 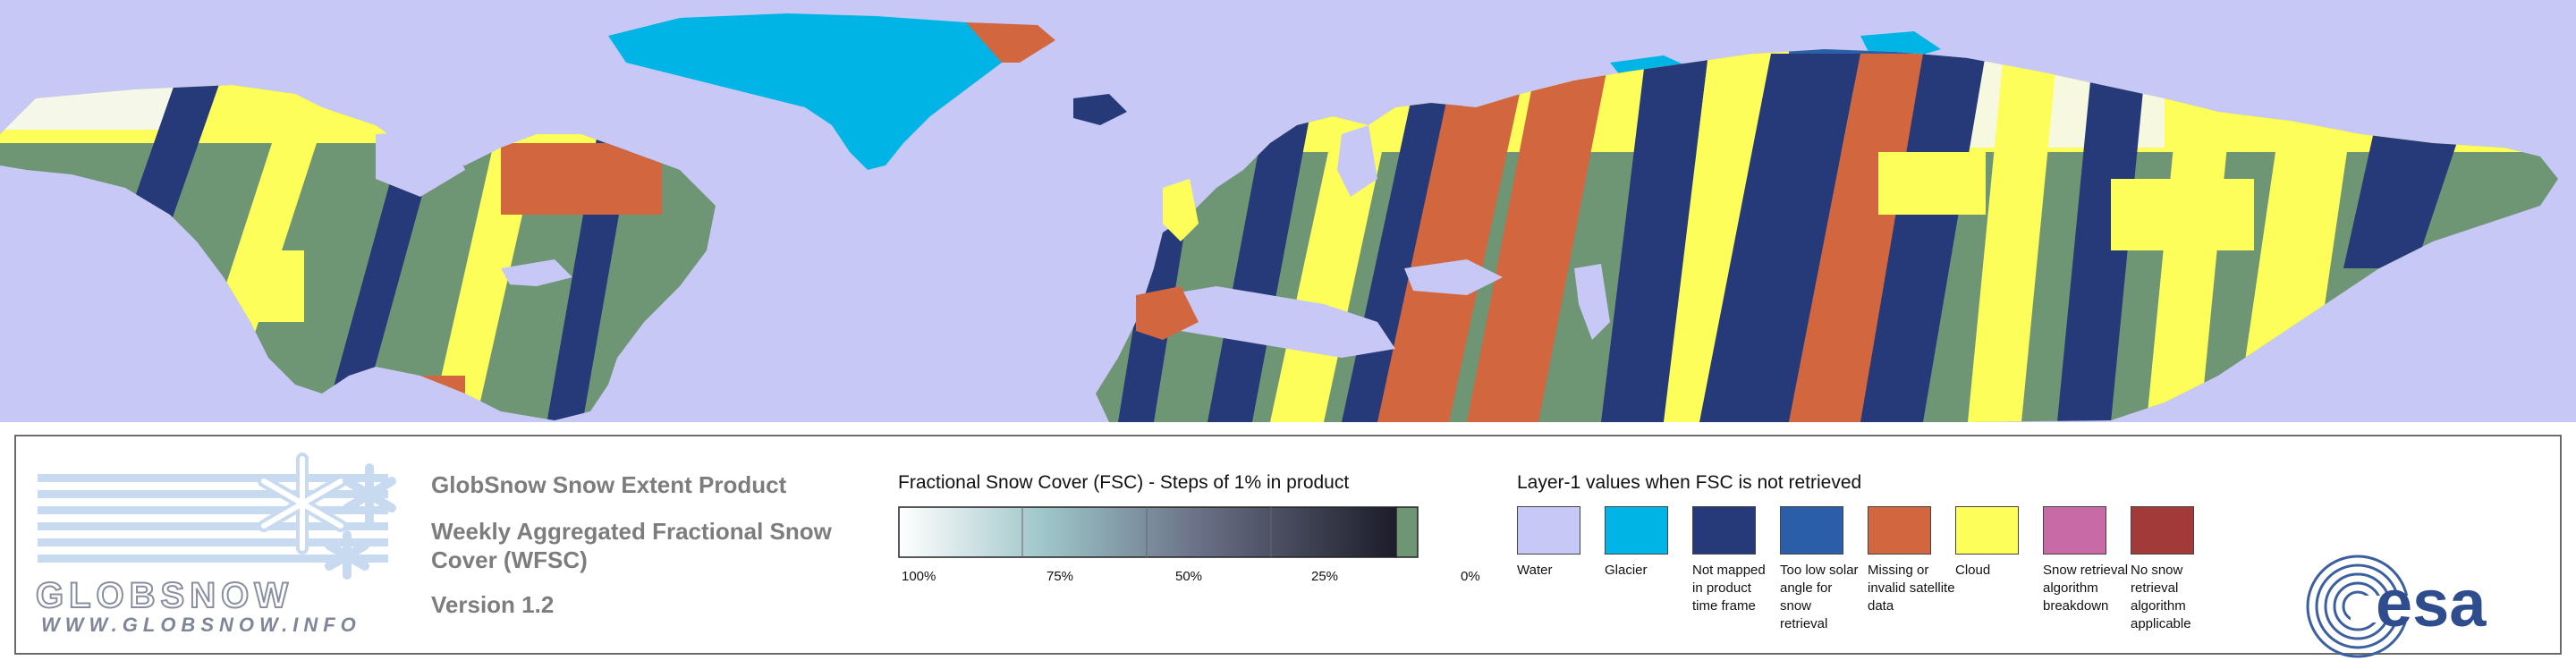 I want to click on product-title: GlobSnow Snow Extent Product, so click(x=609, y=485).